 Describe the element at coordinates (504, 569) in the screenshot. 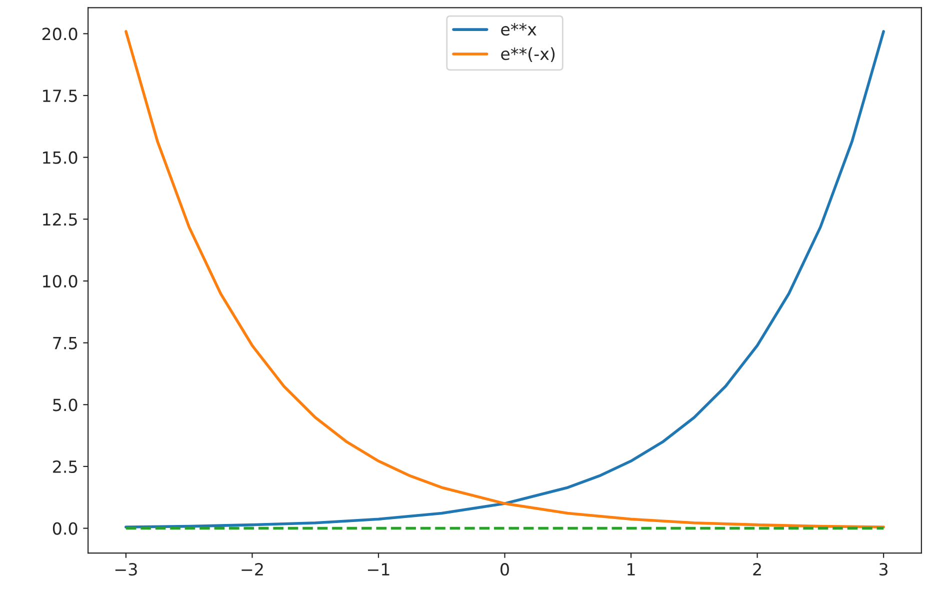

I see `x-tick-label: 0` at that location.